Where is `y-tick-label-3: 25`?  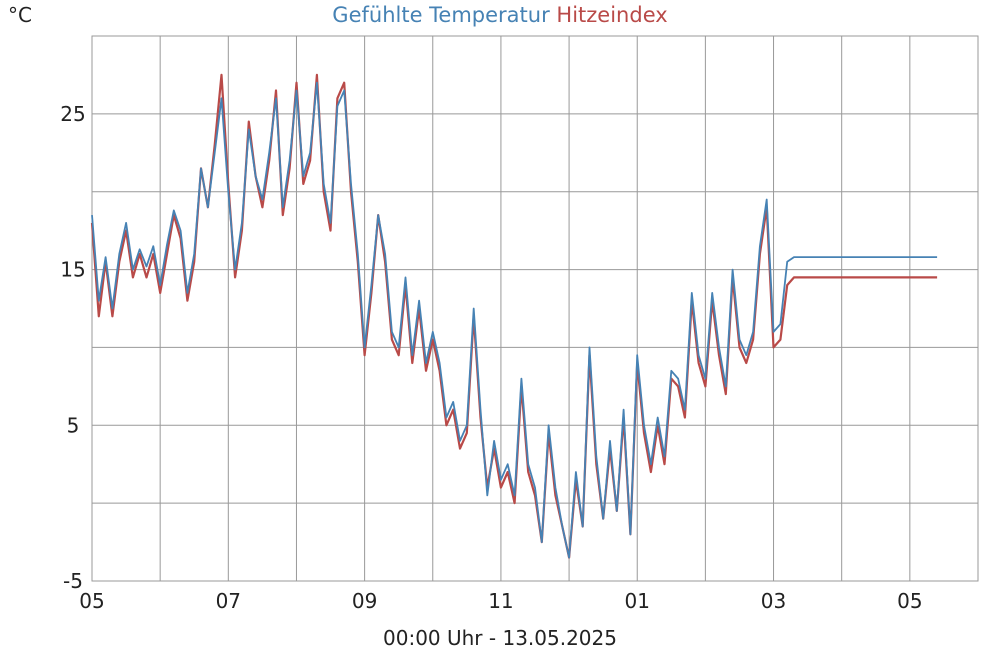
y-tick-label-3: 25 is located at coordinates (72, 114).